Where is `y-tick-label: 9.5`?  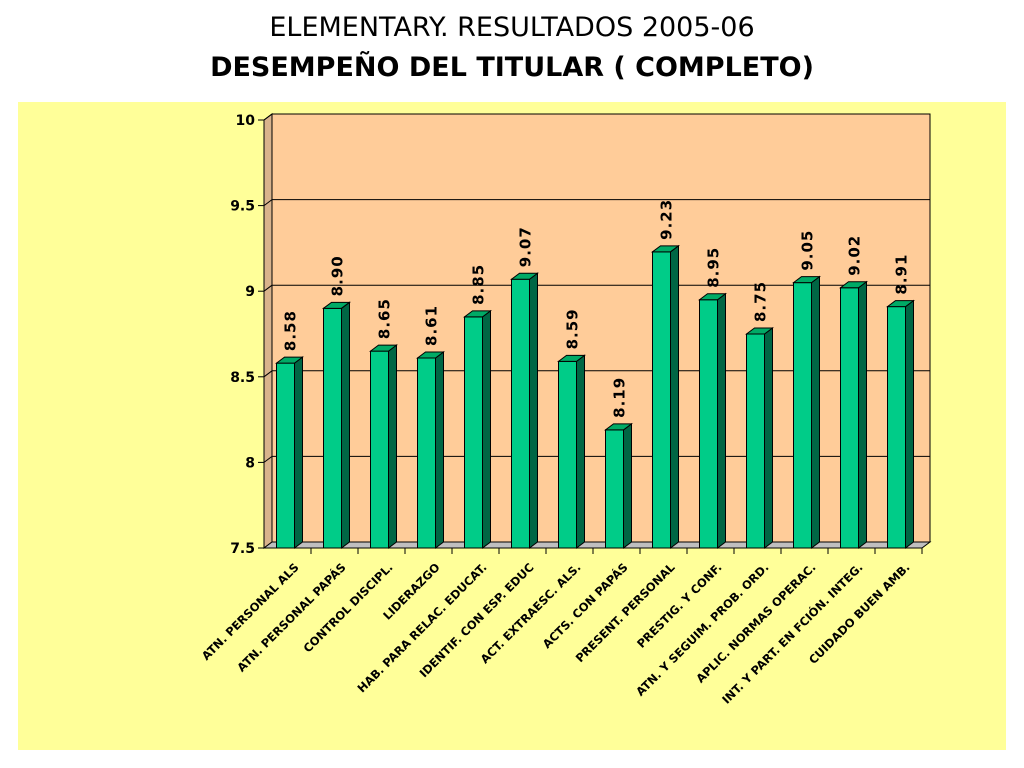
y-tick-label: 9.5 is located at coordinates (242, 207).